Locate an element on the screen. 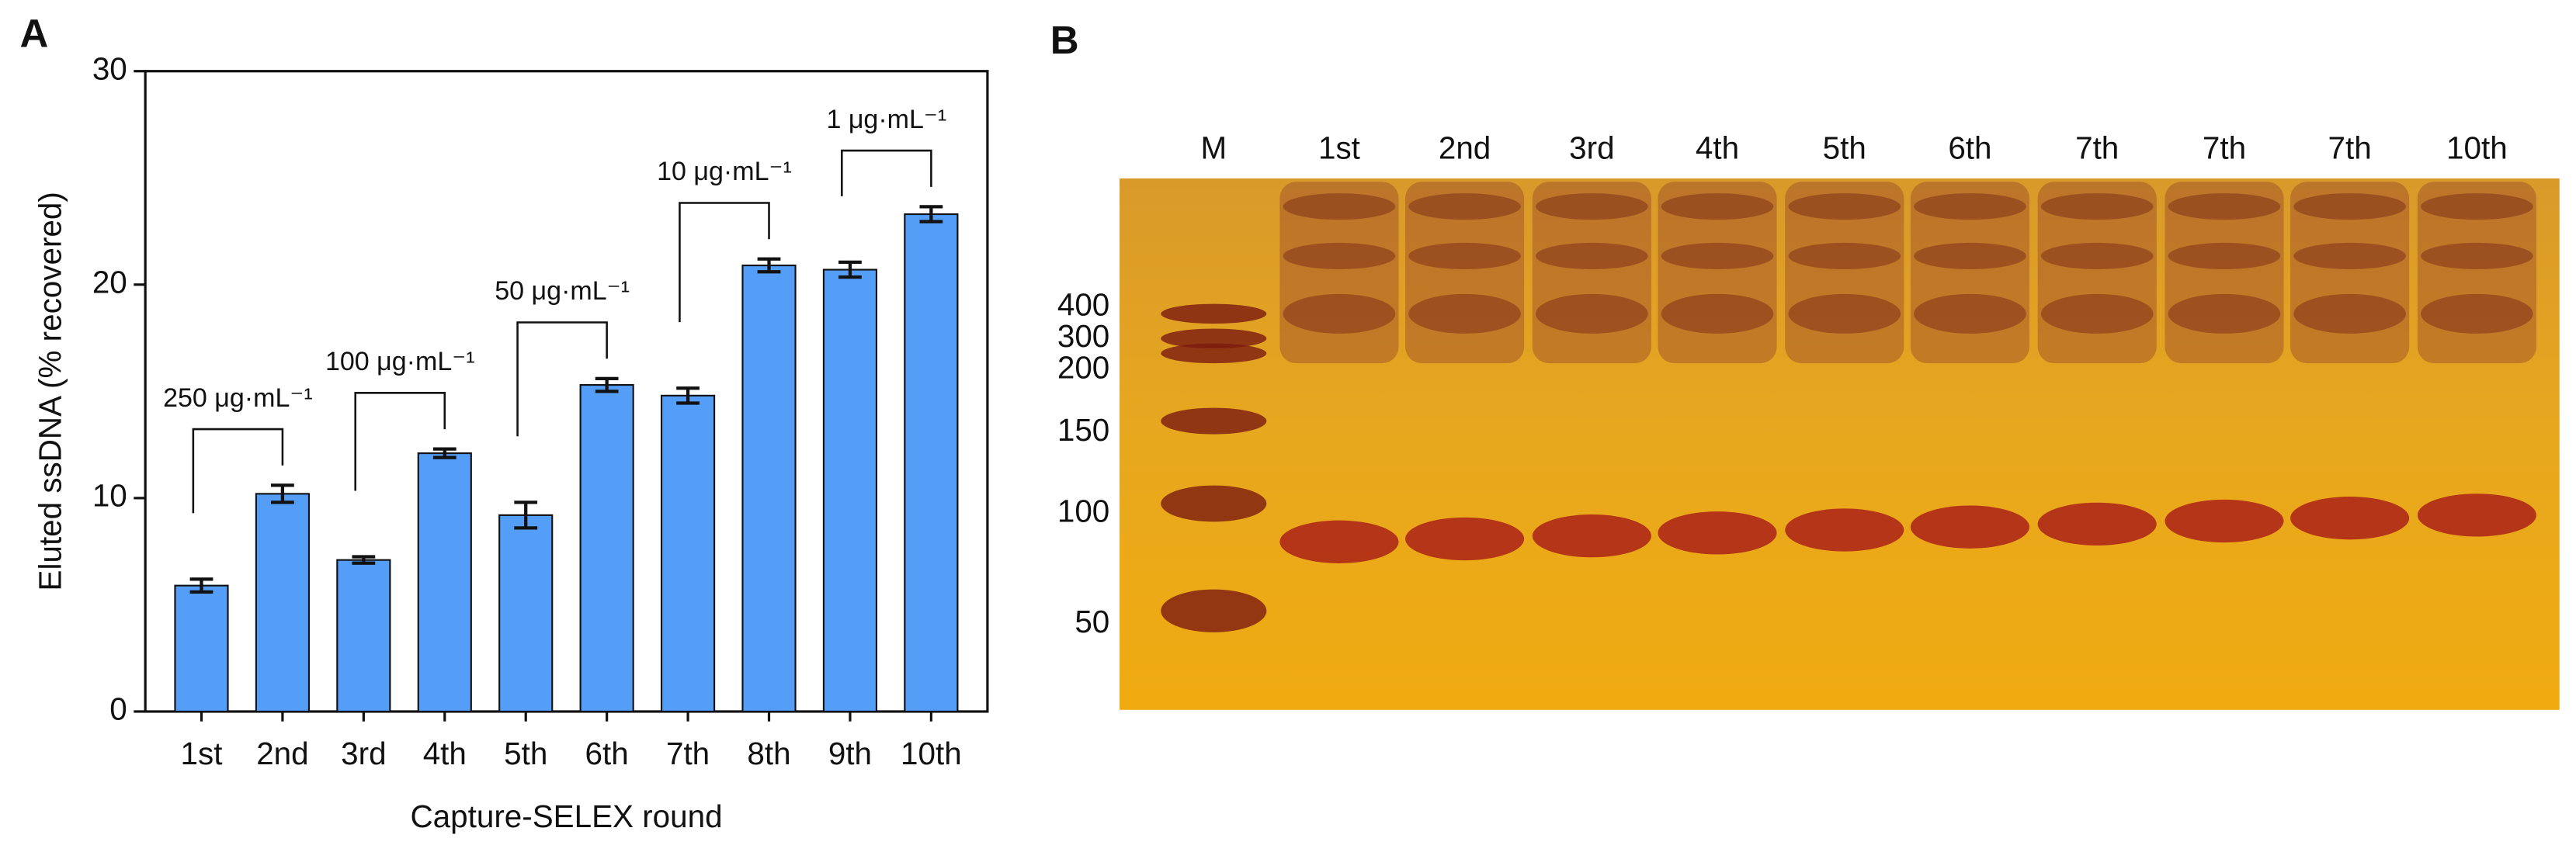 Image resolution: width=2576 pixels, height=852 pixels. y-axis-label: Eluted ssDNA (% recovered) is located at coordinates (50, 391).